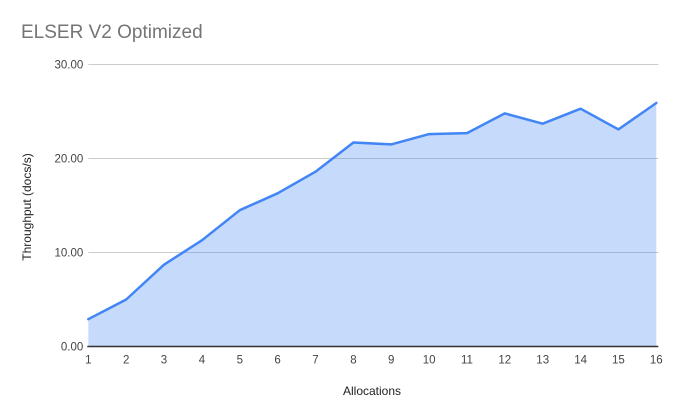  What do you see at coordinates (69, 66) in the screenshot?
I see `y-tick-label: 30.00` at bounding box center [69, 66].